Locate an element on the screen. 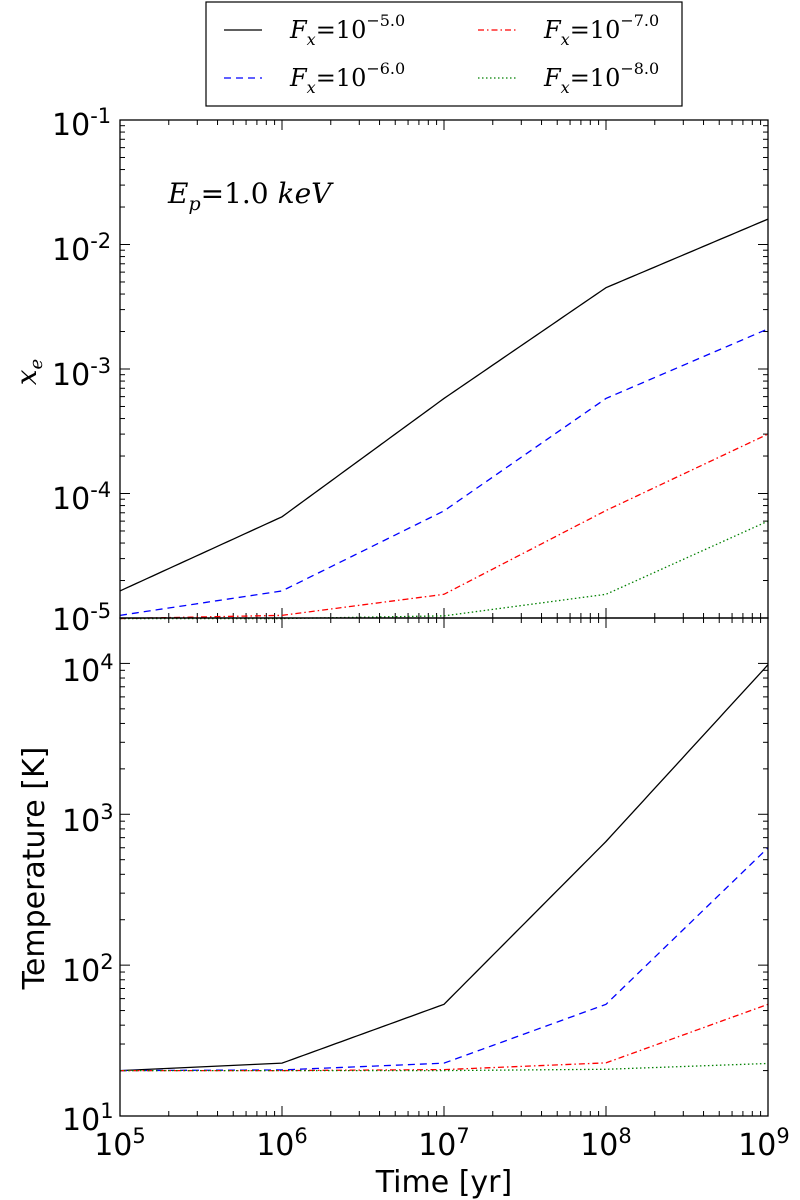  bottom-y-axis-label: Temperature [K] is located at coordinates (34, 869).